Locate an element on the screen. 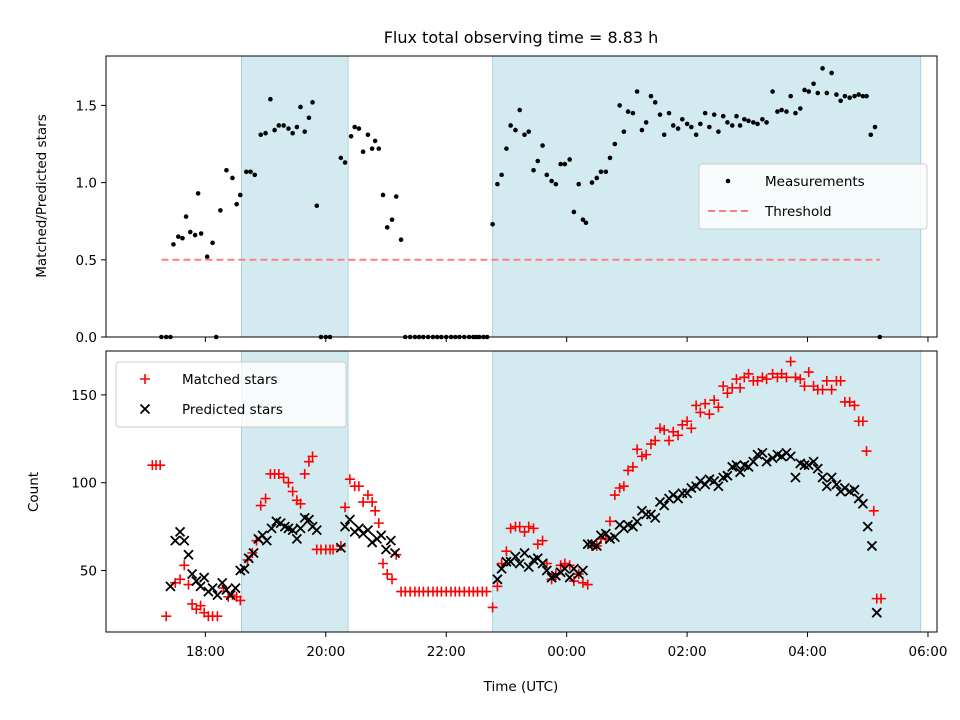 This screenshot has height=720, width=960. x-tick-label: 20:00 is located at coordinates (325, 652).